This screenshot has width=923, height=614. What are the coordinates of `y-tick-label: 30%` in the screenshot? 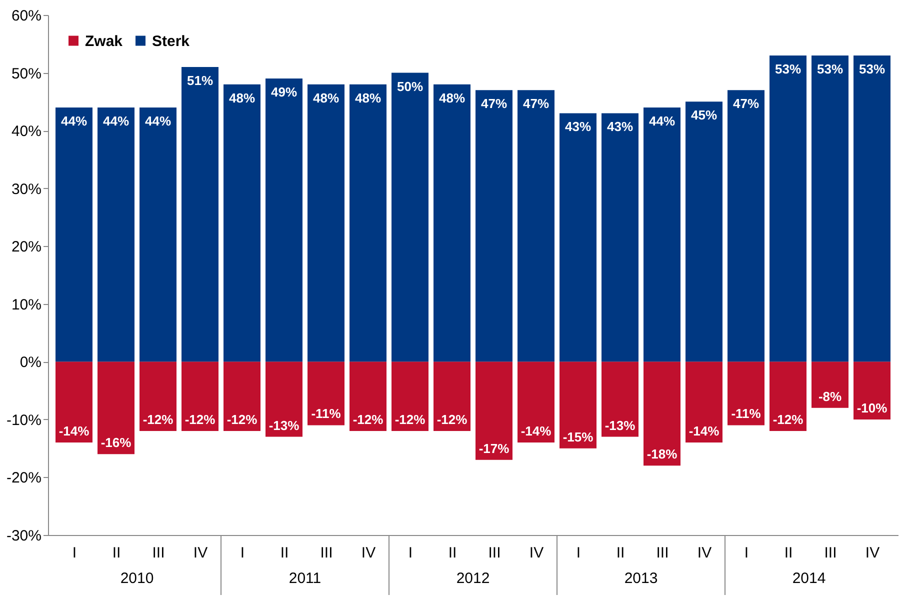 It's located at (26, 189).